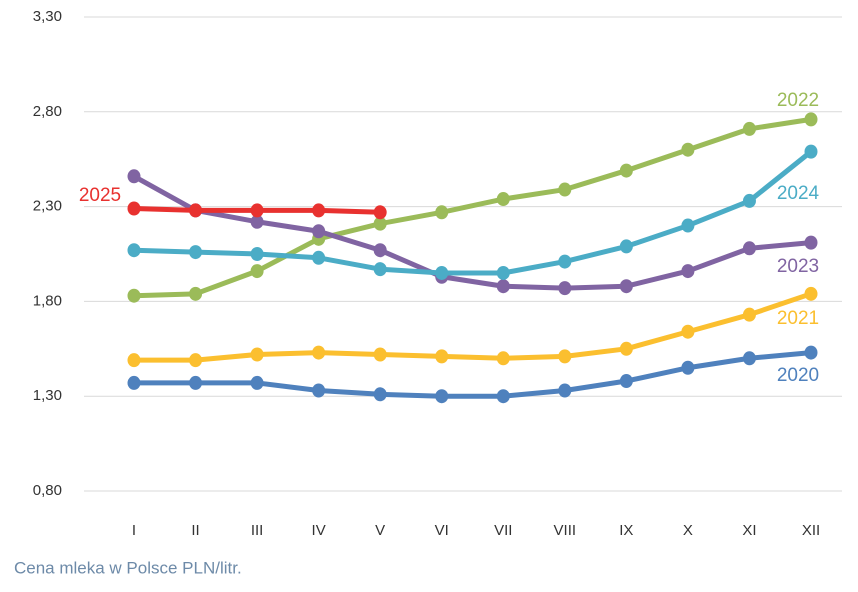  What do you see at coordinates (257, 530) in the screenshot?
I see `x-tick-label: III` at bounding box center [257, 530].